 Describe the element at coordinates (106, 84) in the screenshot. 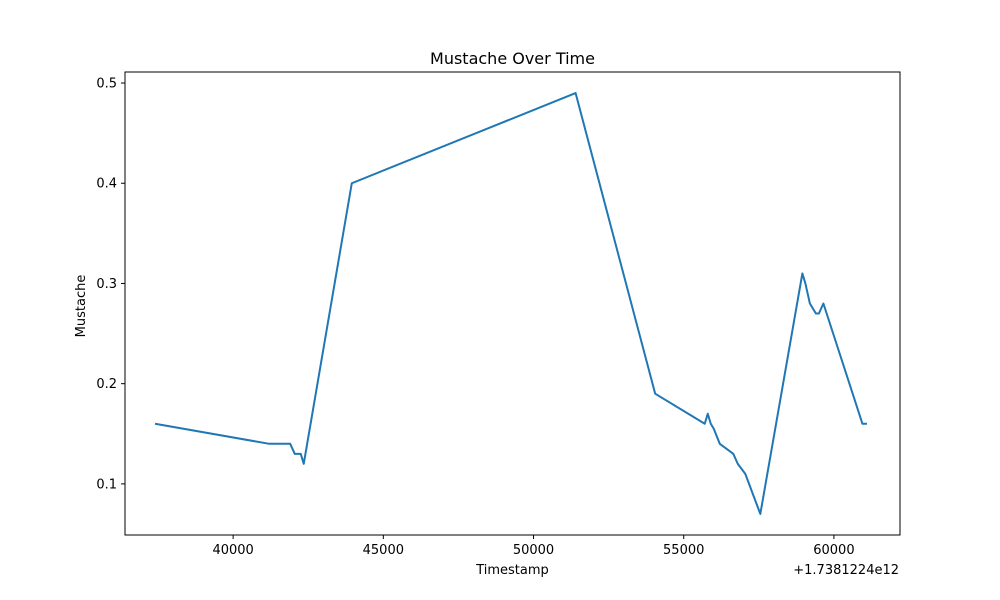

I see `y-tick-label: 0.5` at that location.